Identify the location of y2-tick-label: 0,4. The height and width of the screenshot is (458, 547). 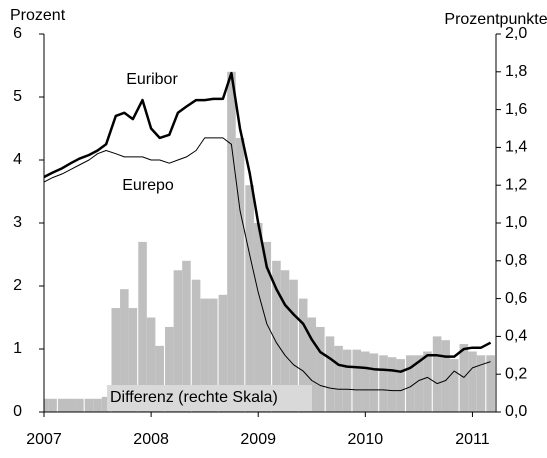
(516, 336).